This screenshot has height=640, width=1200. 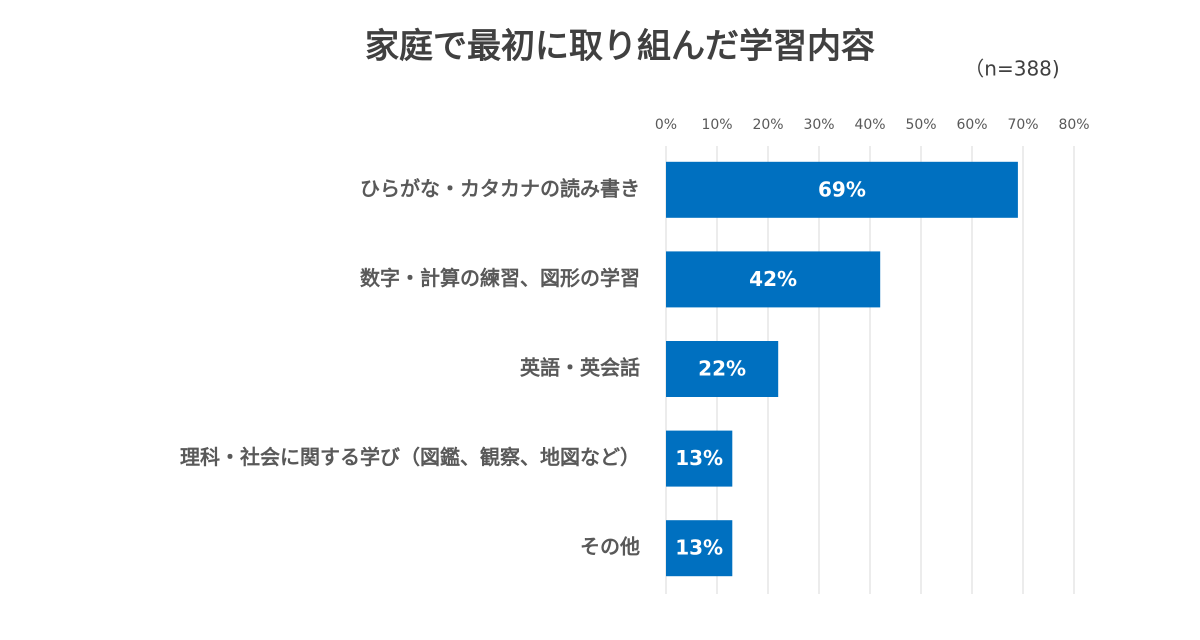 What do you see at coordinates (610, 547) in the screenshot?
I see `category-label: その他` at bounding box center [610, 547].